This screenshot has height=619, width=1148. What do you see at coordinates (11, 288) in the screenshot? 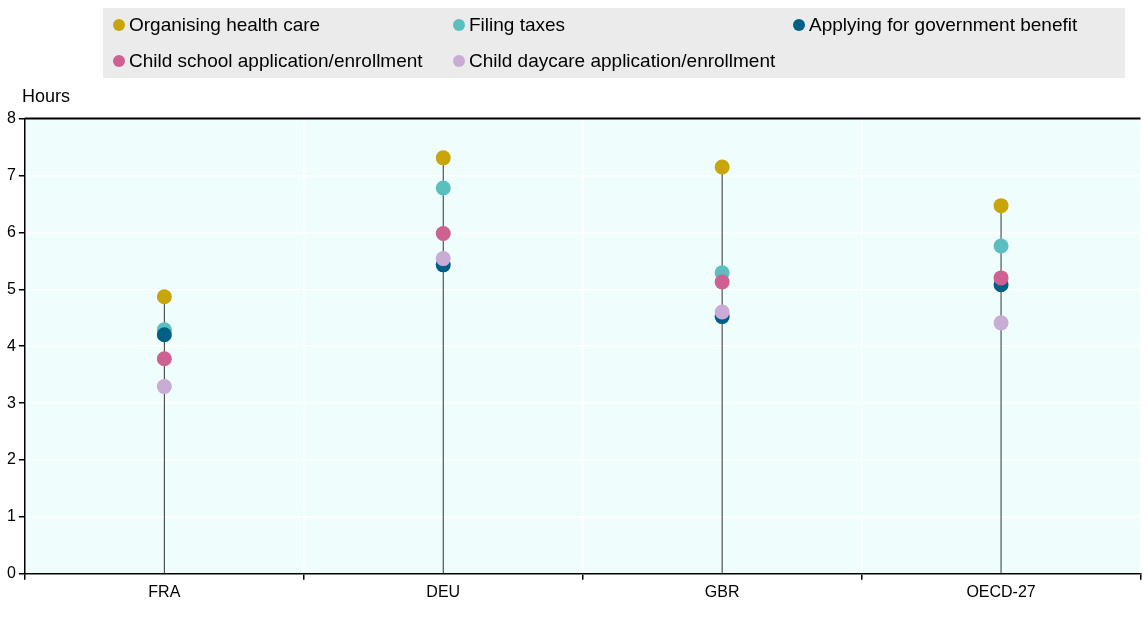
I see `y-tick-label: 5` at bounding box center [11, 288].